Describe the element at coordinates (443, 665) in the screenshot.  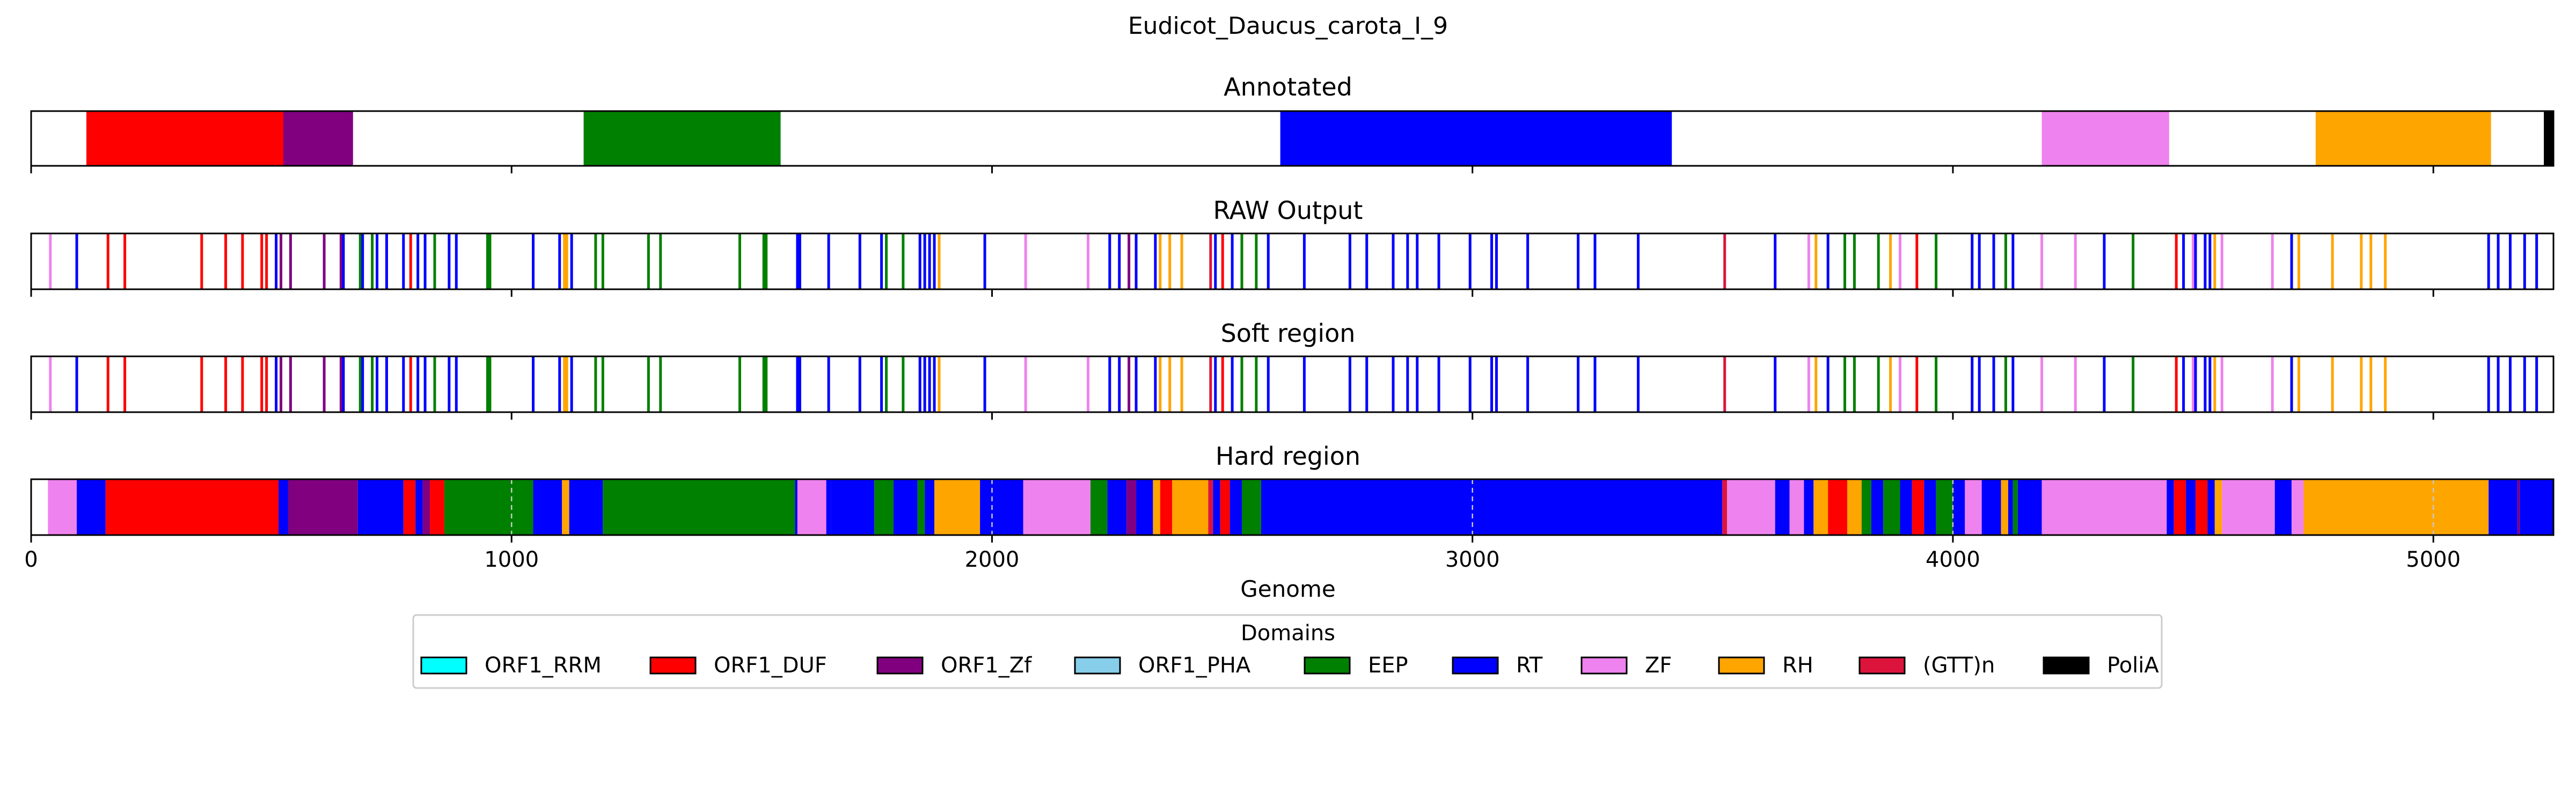
I see `legend-swatch-orf1-rrm` at that location.